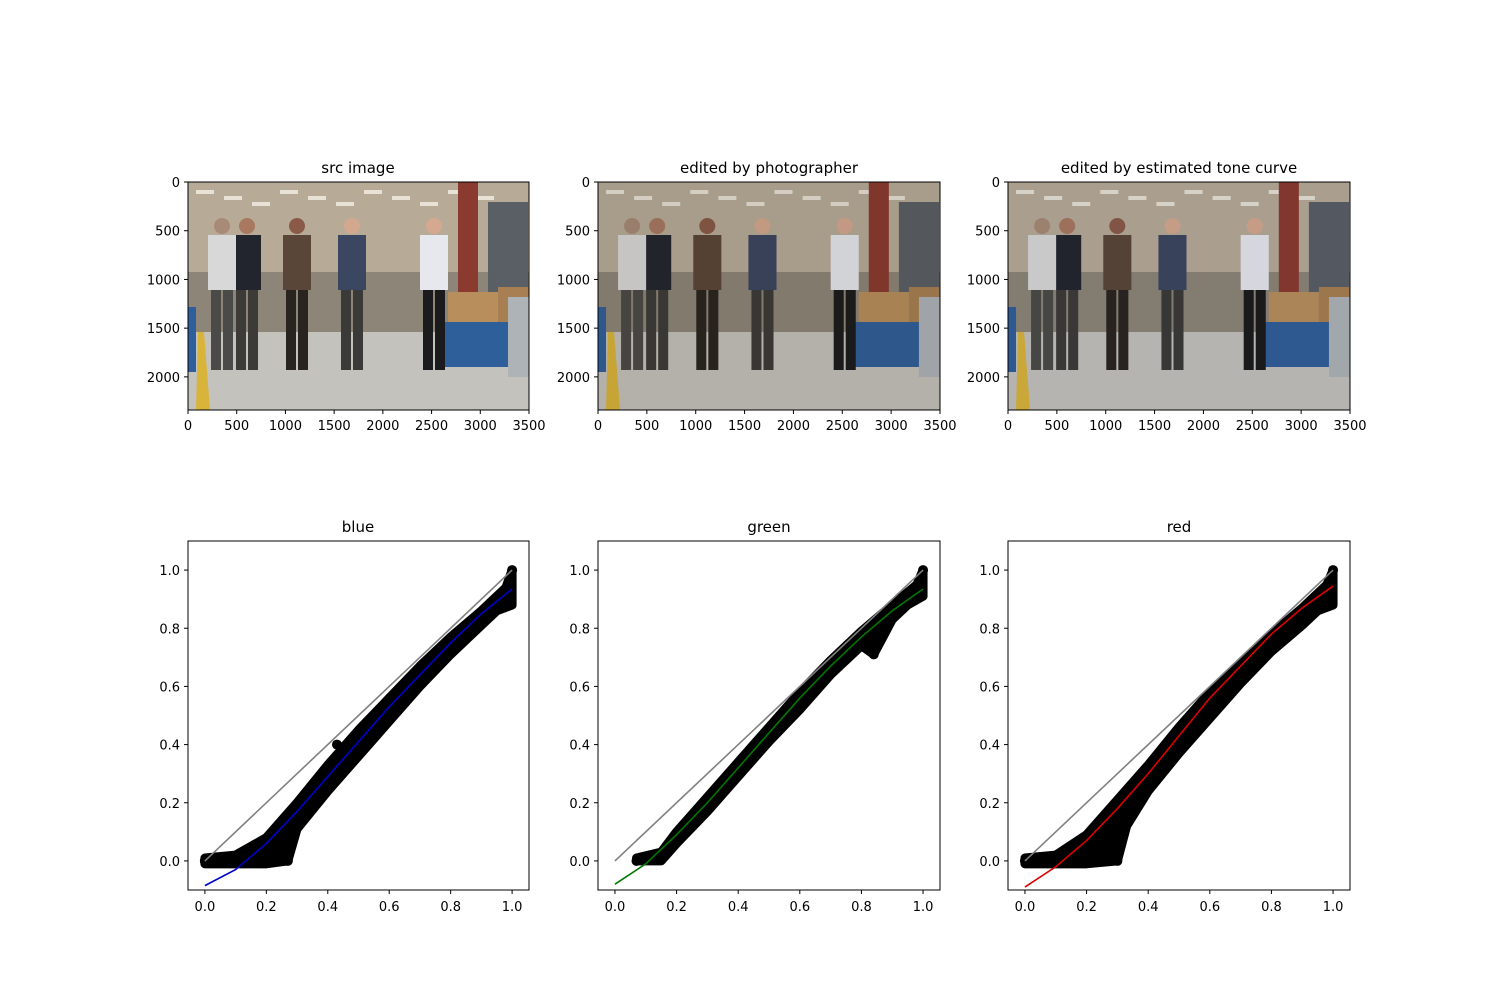 The image size is (1500, 1000). Describe the element at coordinates (918, 247) in the screenshot. I see `photo-machine` at that location.